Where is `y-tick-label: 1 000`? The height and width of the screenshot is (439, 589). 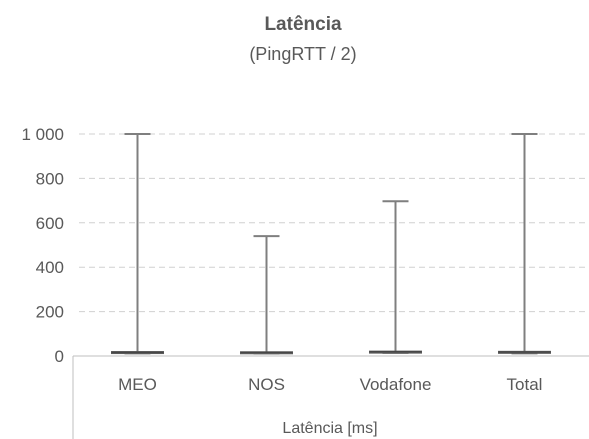
y-tick-label: 1 000 is located at coordinates (42, 134).